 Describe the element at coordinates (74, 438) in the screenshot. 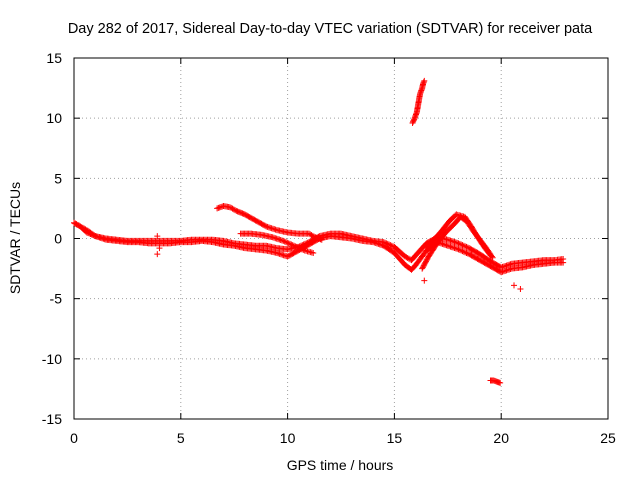

I see `x-tick-label: 0` at that location.